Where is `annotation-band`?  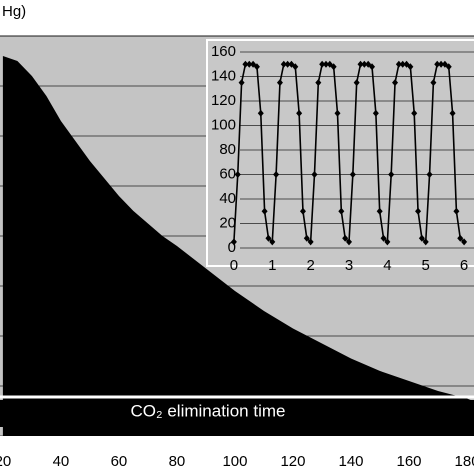
annotation-band is located at coordinates (237, 413).